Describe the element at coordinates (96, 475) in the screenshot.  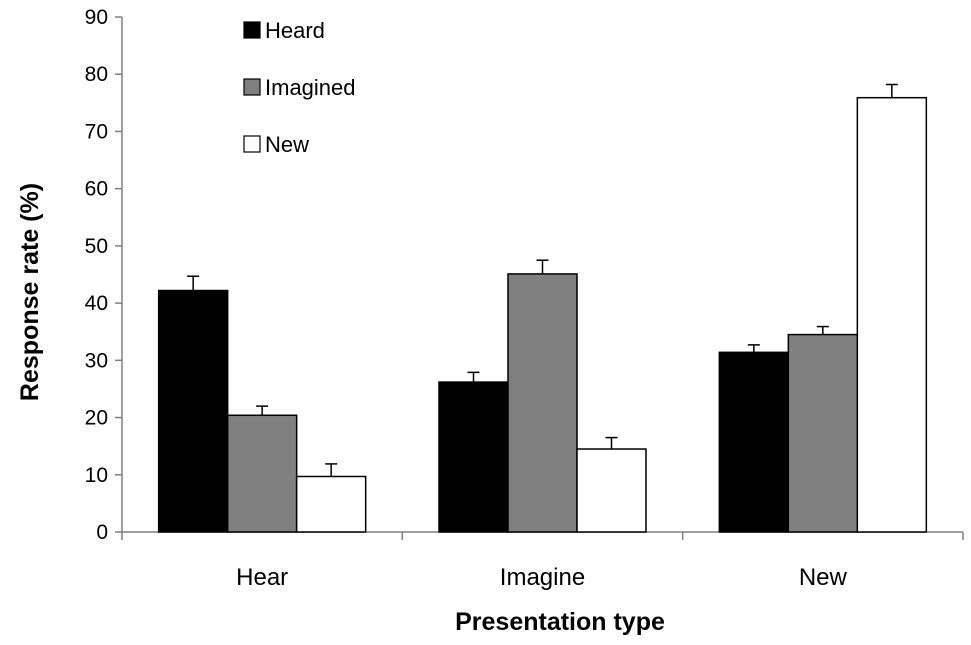
I see `y-tick-label: 10` at that location.